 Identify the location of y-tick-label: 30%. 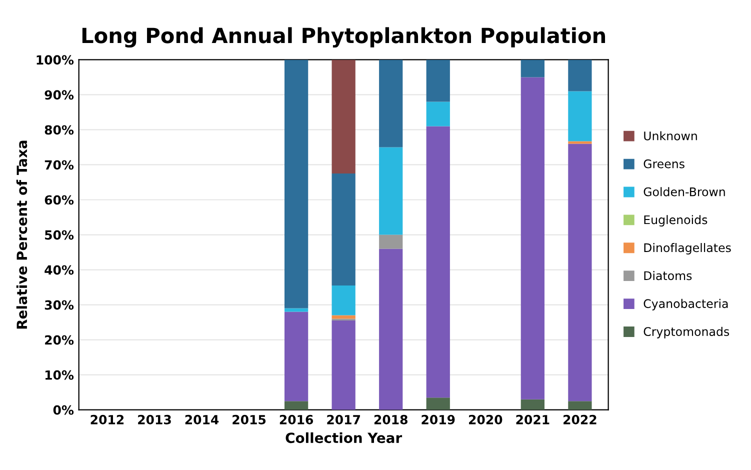
(59, 305).